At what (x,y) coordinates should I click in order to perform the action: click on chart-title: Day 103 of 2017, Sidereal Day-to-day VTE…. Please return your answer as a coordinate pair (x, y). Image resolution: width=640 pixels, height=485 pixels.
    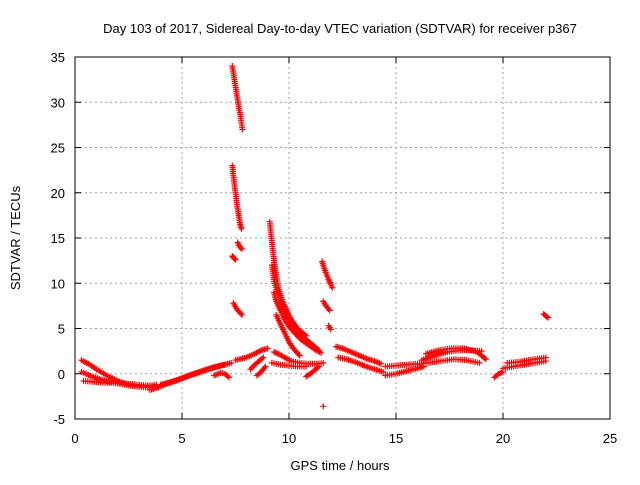
    Looking at the image, I should click on (340, 28).